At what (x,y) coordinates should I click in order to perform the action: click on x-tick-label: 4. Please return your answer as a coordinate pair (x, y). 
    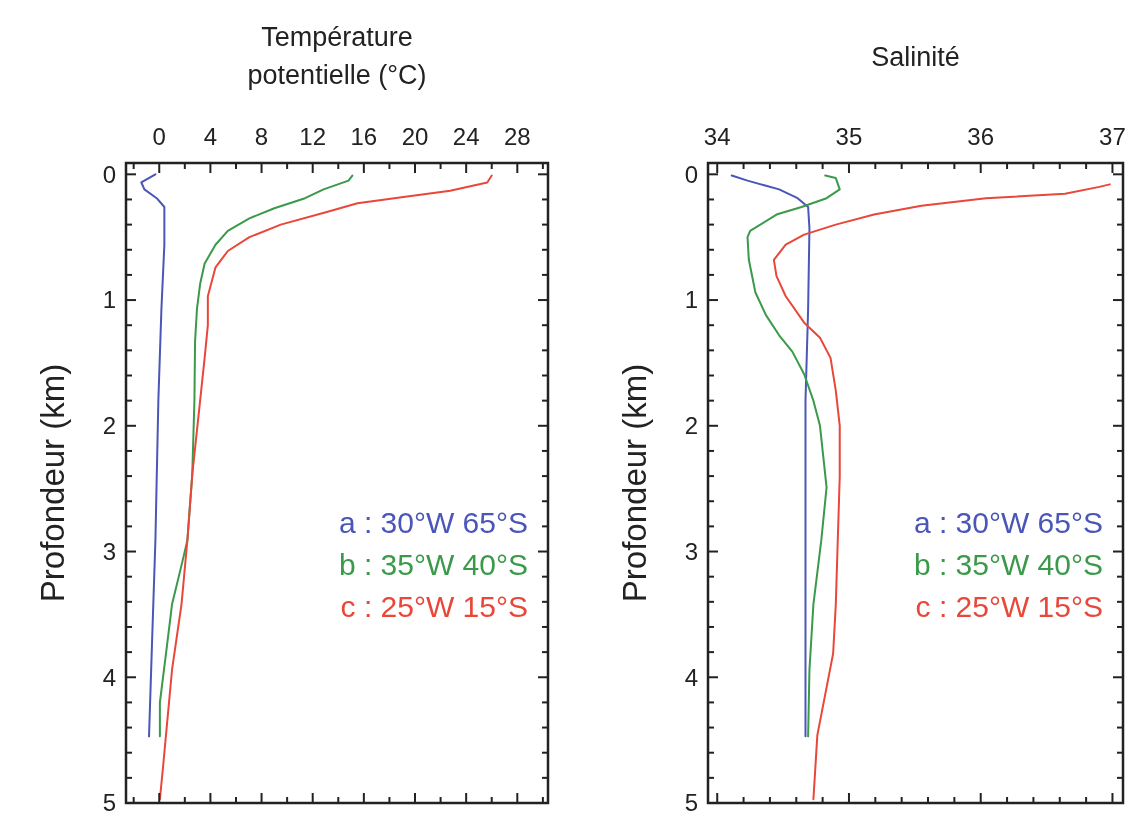
    Looking at the image, I should click on (210, 136).